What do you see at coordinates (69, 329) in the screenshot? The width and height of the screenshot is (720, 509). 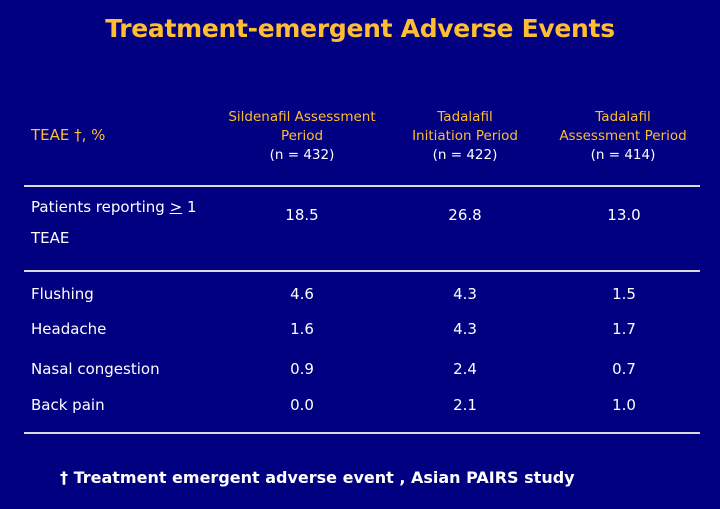 I see `table-row-label: Headache` at bounding box center [69, 329].